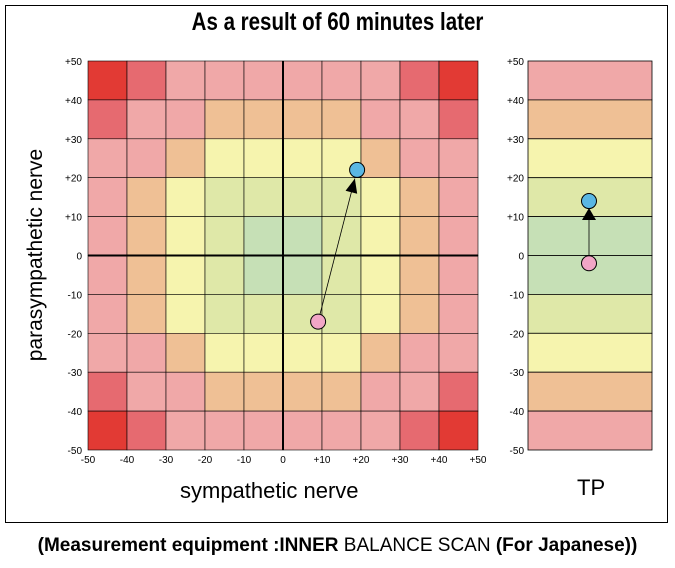  What do you see at coordinates (521, 257) in the screenshot?
I see `tp-tick-label: 0` at bounding box center [521, 257].